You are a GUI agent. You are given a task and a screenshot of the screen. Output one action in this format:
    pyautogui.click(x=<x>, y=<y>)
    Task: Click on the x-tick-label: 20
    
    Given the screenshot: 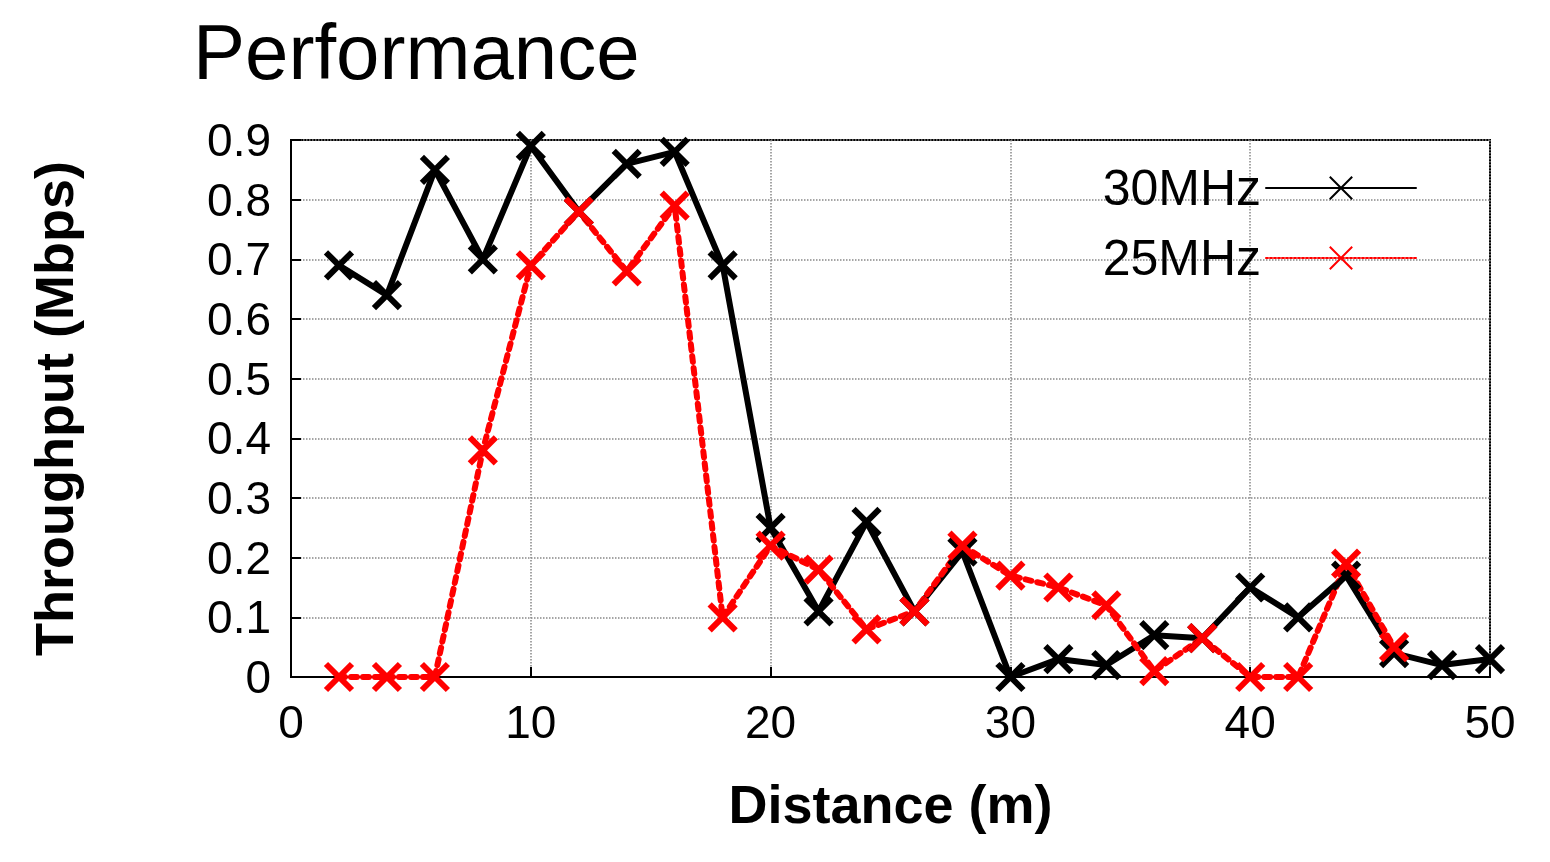 What is the action you would take?
    pyautogui.click(x=771, y=722)
    